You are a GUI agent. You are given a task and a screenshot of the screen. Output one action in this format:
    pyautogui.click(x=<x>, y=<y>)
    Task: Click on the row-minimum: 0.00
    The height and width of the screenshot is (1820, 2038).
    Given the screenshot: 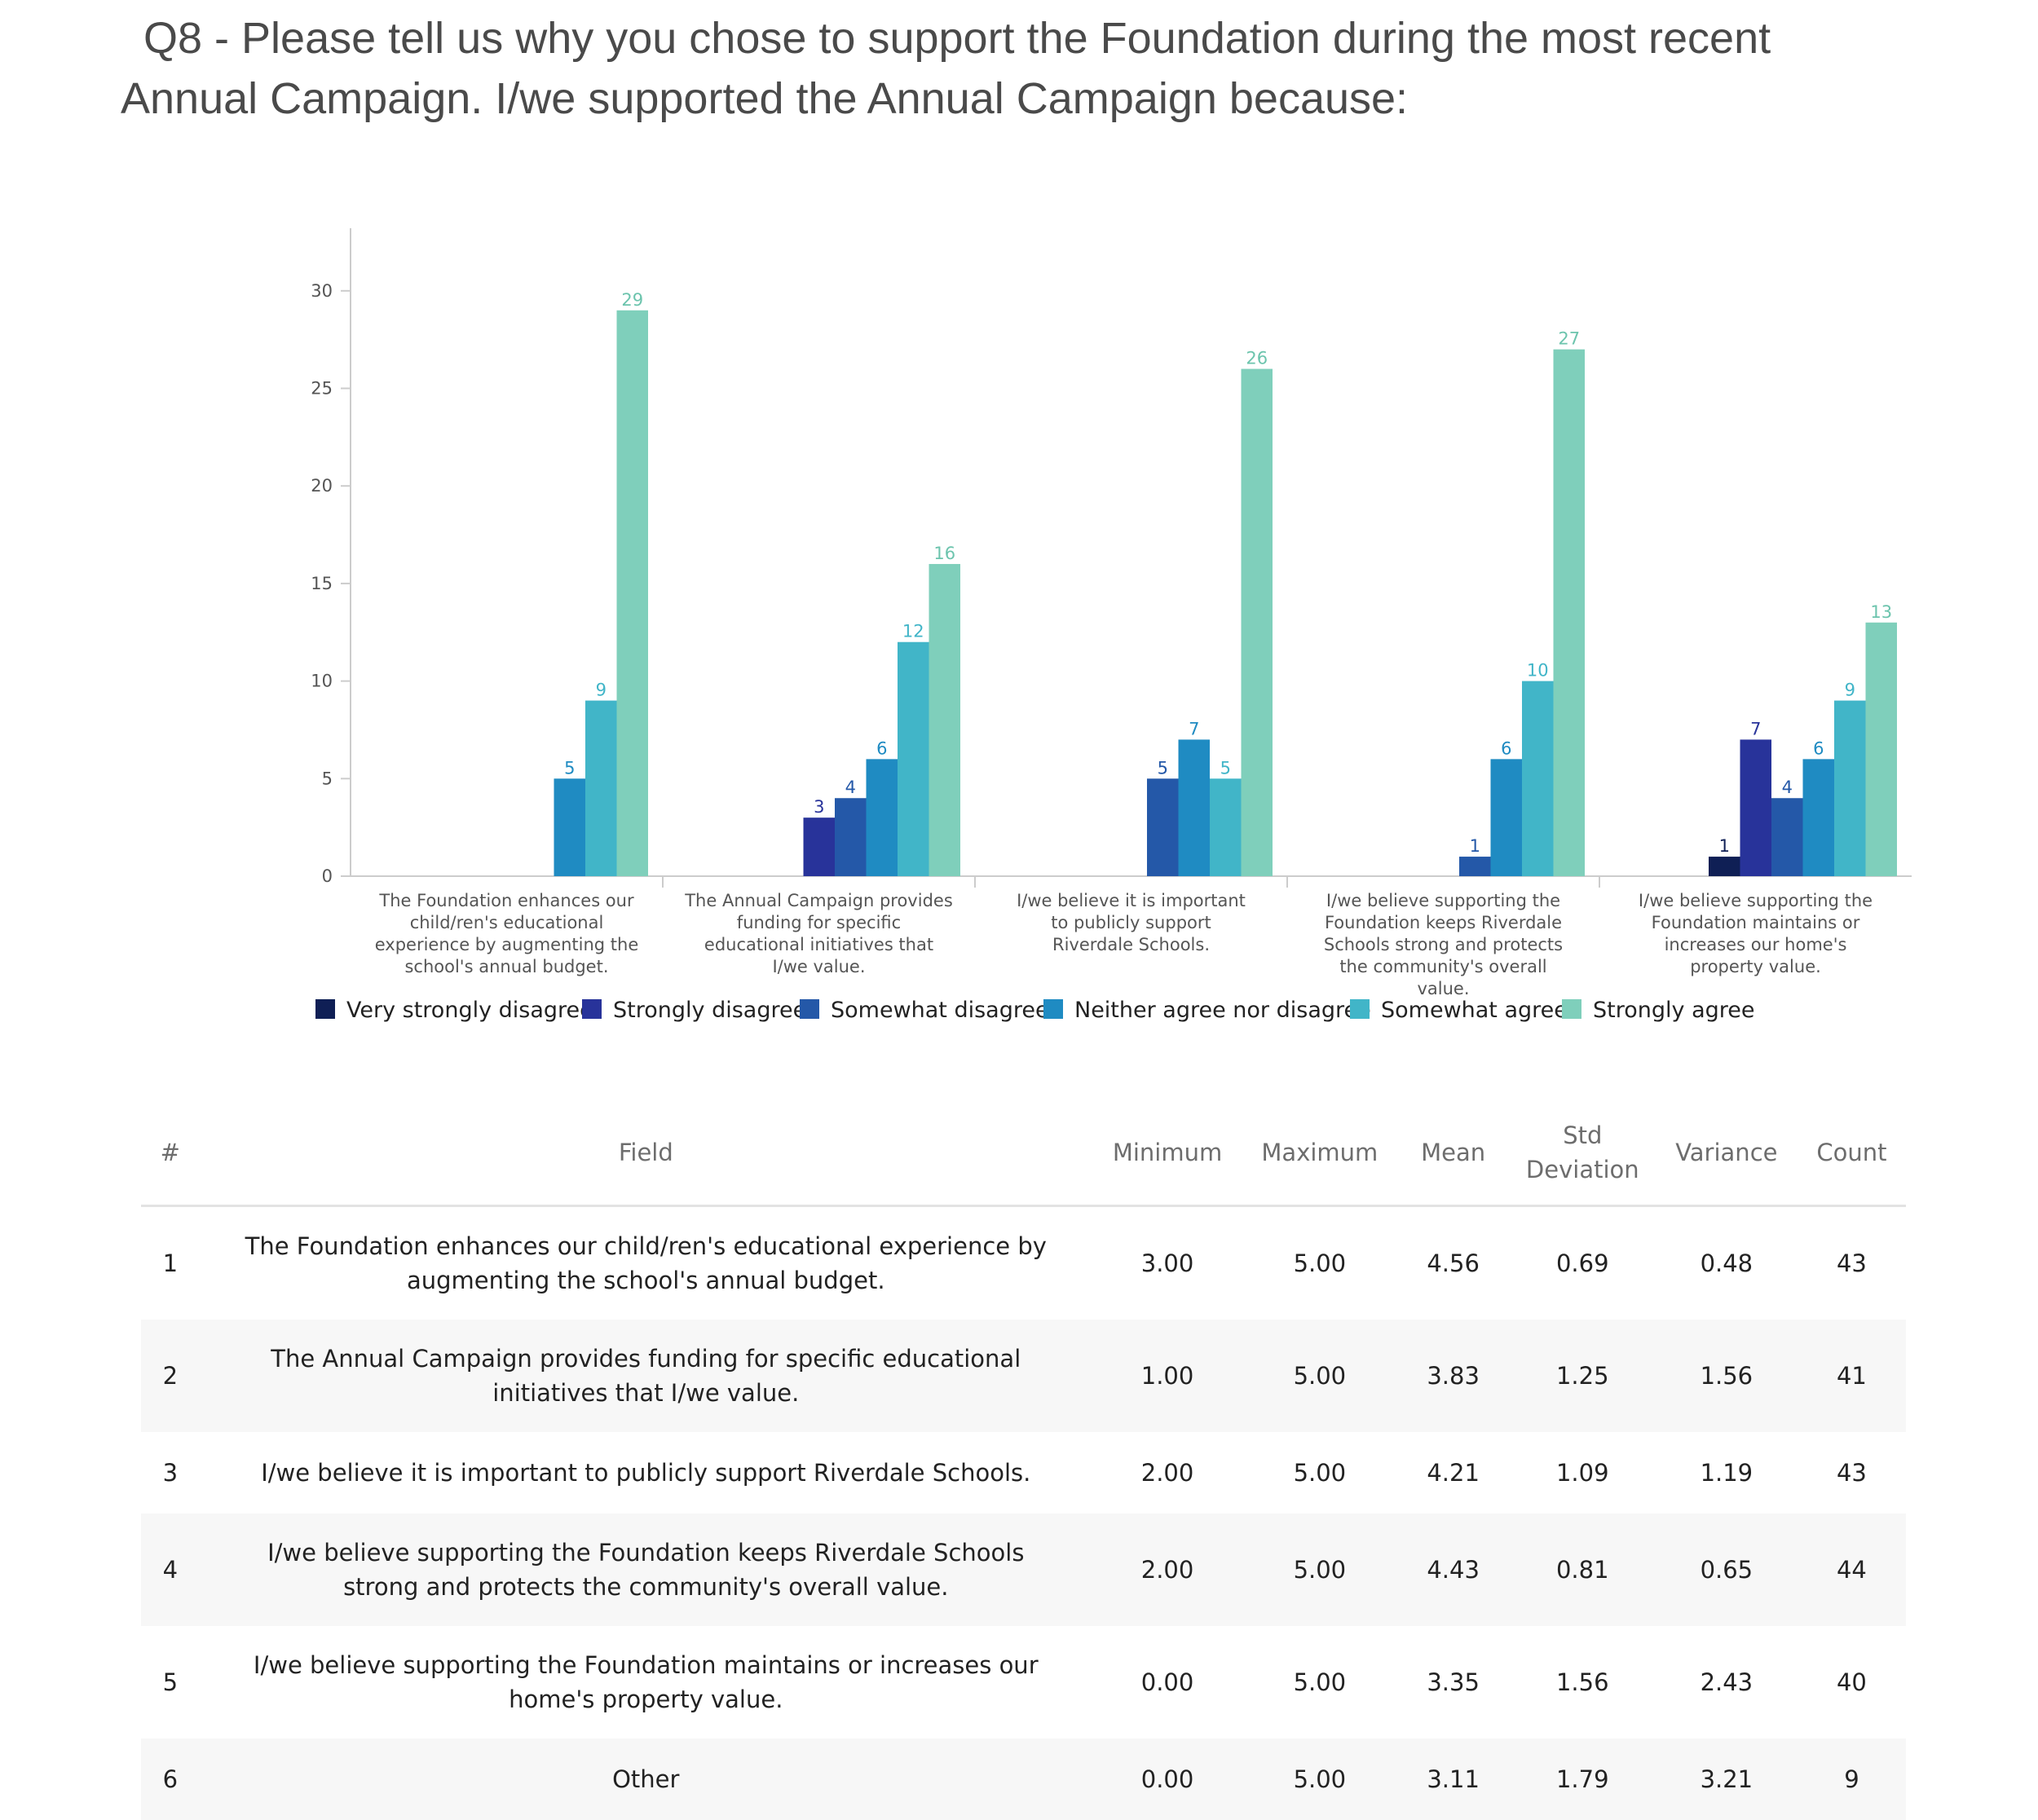 What is the action you would take?
    pyautogui.click(x=1167, y=1682)
    